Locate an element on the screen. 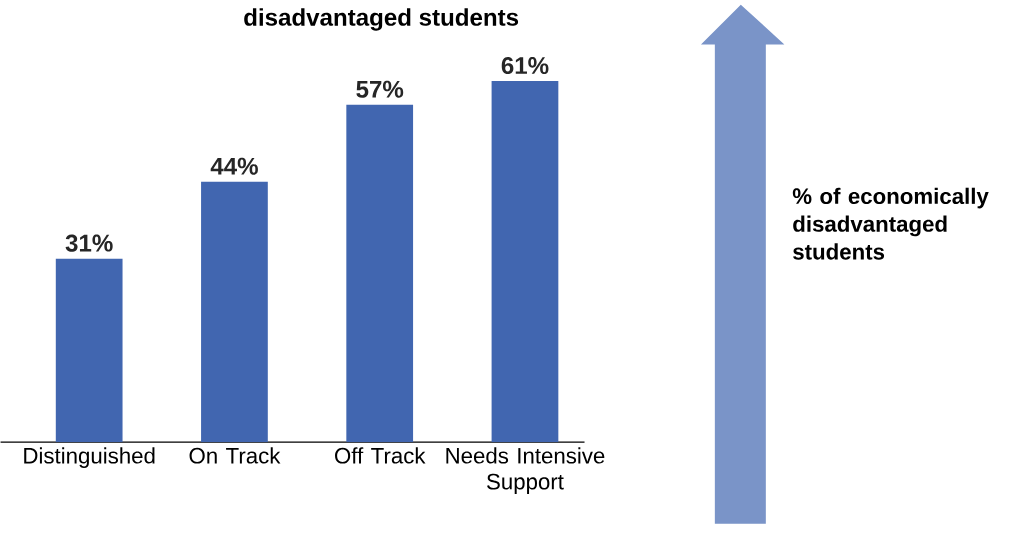  x-tick-label: Needs Intensive Support is located at coordinates (525, 470).